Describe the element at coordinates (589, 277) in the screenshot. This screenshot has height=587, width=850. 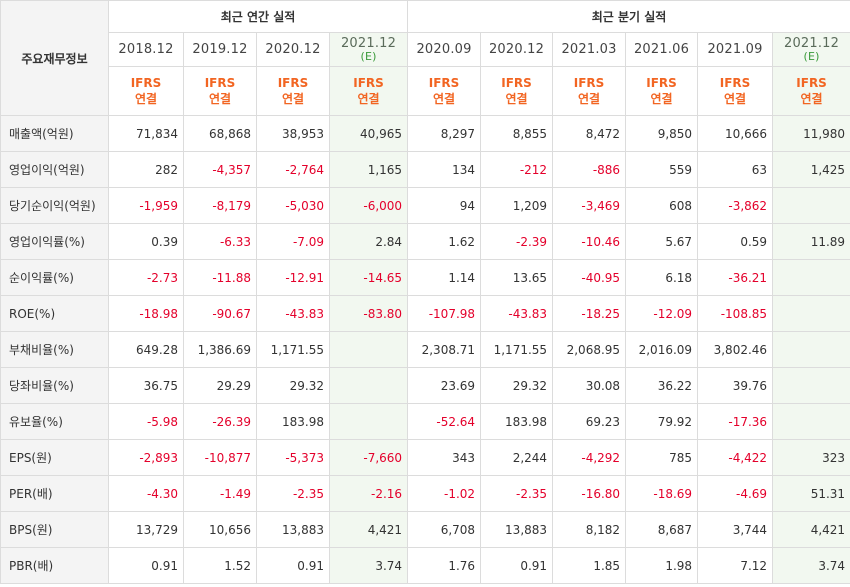
I see `value-cell: -40.95` at that location.